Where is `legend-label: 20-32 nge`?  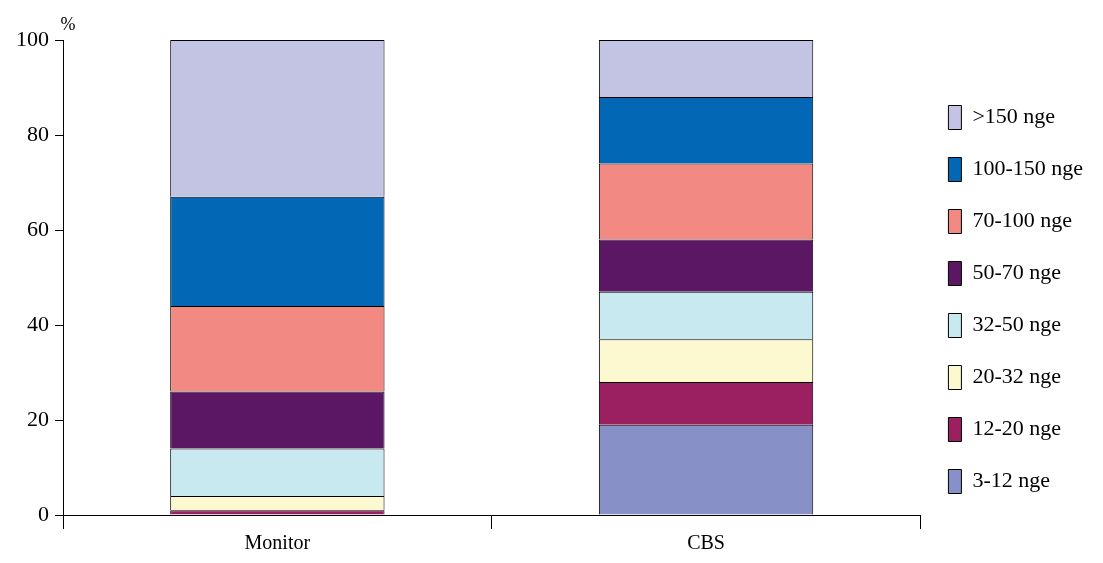 legend-label: 20-32 nge is located at coordinates (1016, 376).